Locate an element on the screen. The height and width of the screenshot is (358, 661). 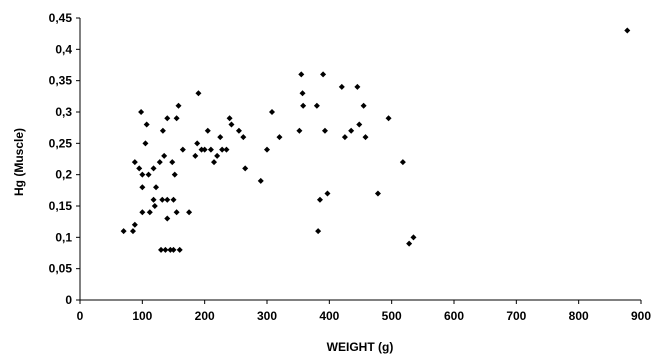
x-tick-label: 800 is located at coordinates (579, 316).